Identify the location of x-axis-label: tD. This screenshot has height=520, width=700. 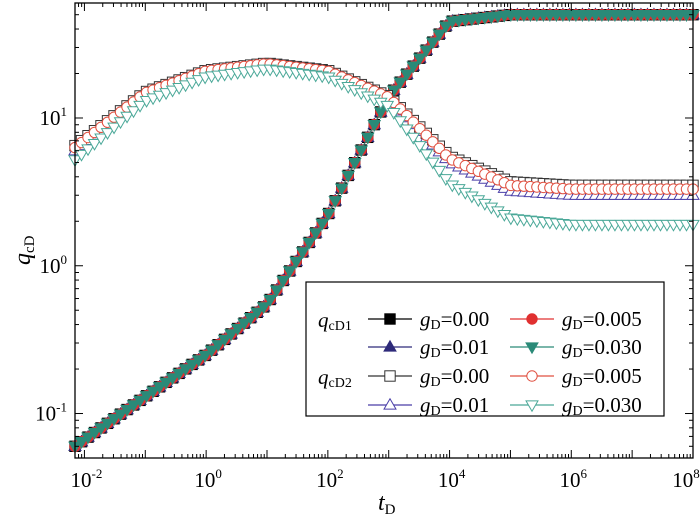
(387, 504).